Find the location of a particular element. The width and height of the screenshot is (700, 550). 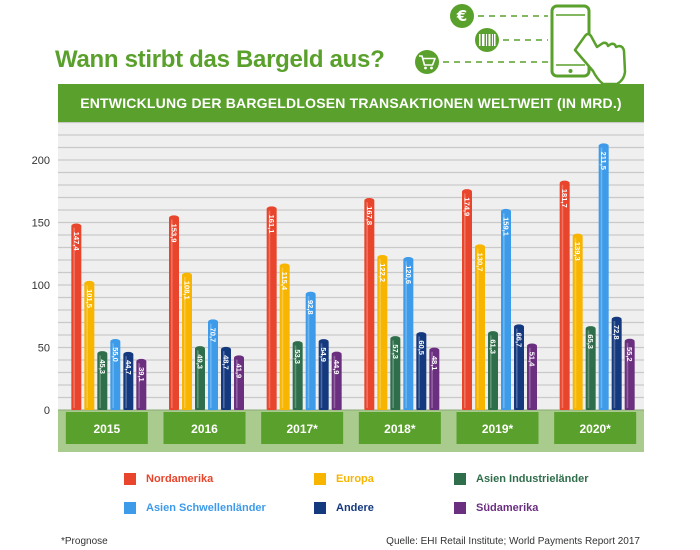

x-tick-label: 2019* is located at coordinates (498, 429).